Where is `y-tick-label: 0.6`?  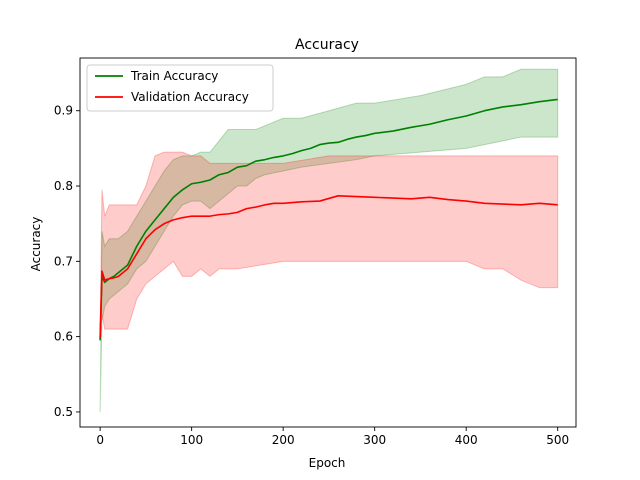
y-tick-label: 0.6 is located at coordinates (63, 337).